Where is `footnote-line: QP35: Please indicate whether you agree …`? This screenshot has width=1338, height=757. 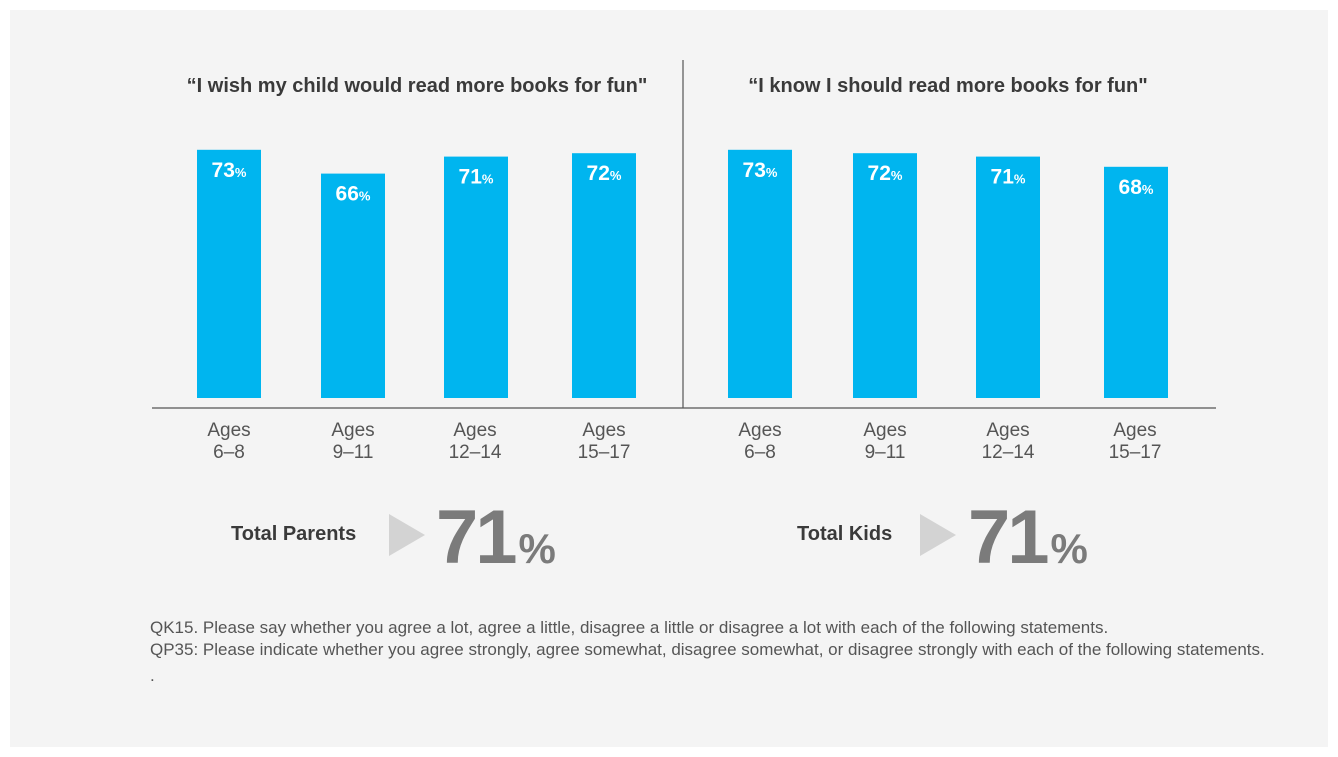
footnote-line: QP35: Please indicate whether you agree … is located at coordinates (707, 649).